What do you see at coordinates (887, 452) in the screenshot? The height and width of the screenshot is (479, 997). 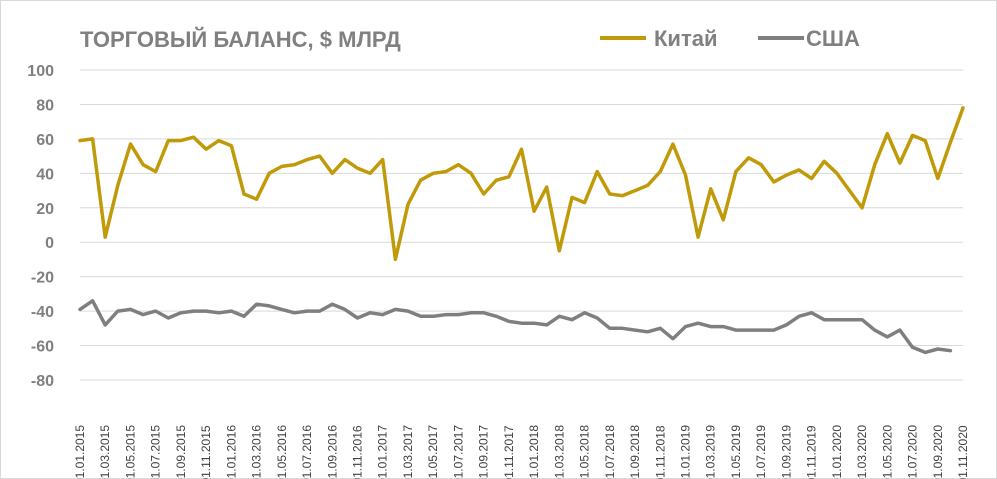 I see `x-tick-label: 01.05.2020` at bounding box center [887, 452].